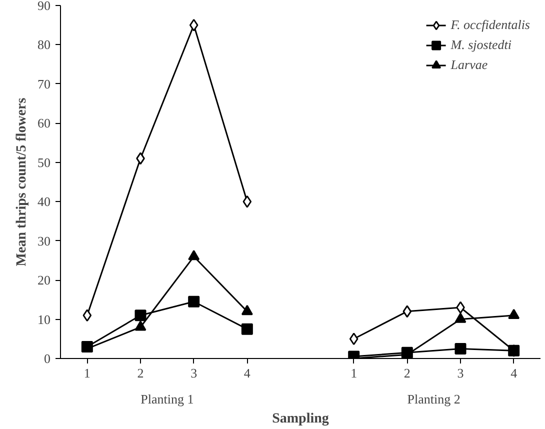 This screenshot has height=429, width=545. What do you see at coordinates (44, 123) in the screenshot?
I see `y-tick-label: 60` at bounding box center [44, 123].